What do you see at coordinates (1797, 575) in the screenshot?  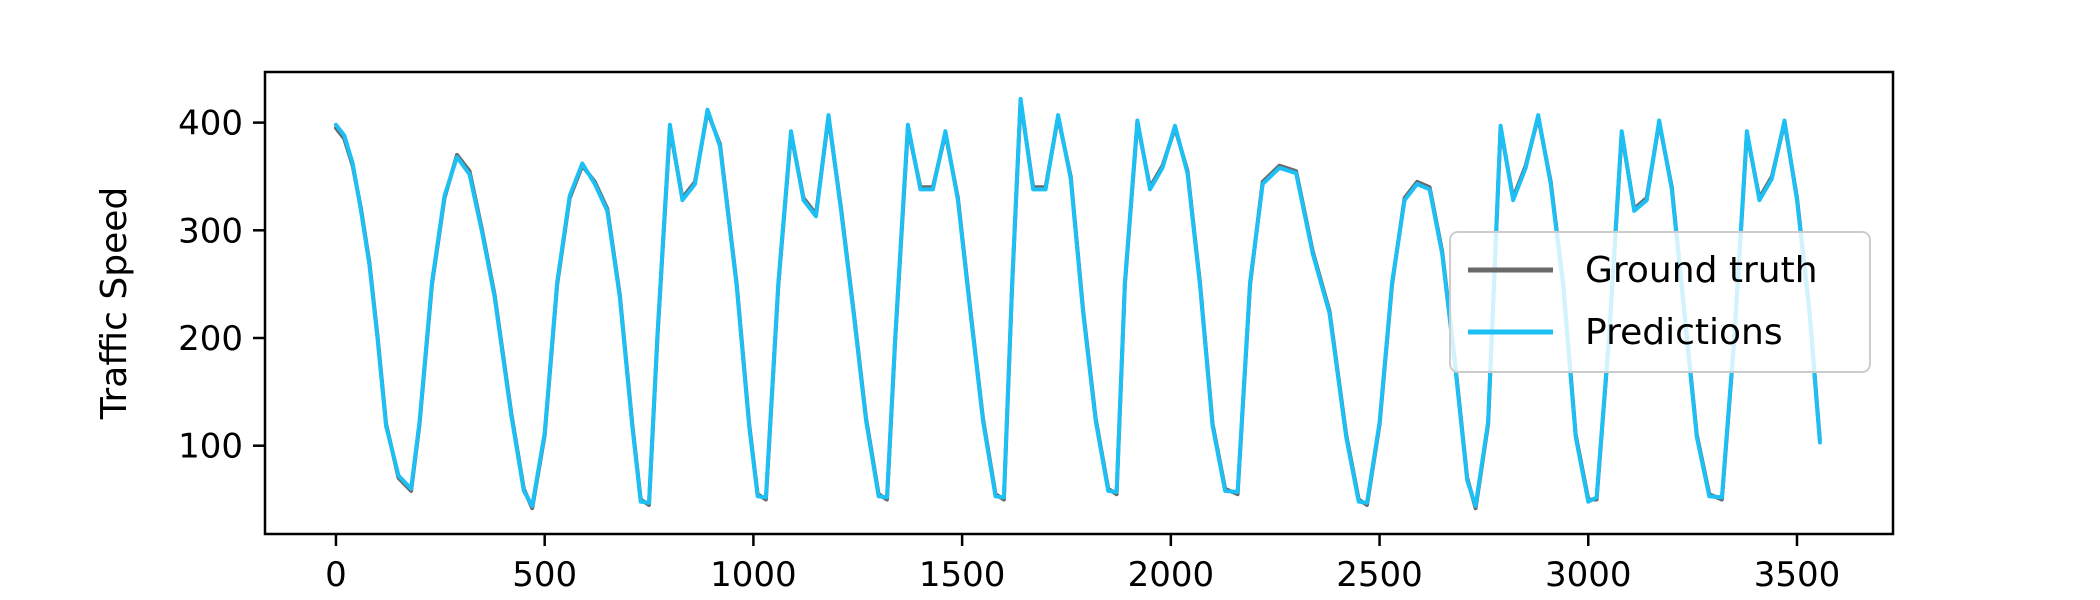 I see `x-tick-label-3500: 3500` at bounding box center [1797, 575].